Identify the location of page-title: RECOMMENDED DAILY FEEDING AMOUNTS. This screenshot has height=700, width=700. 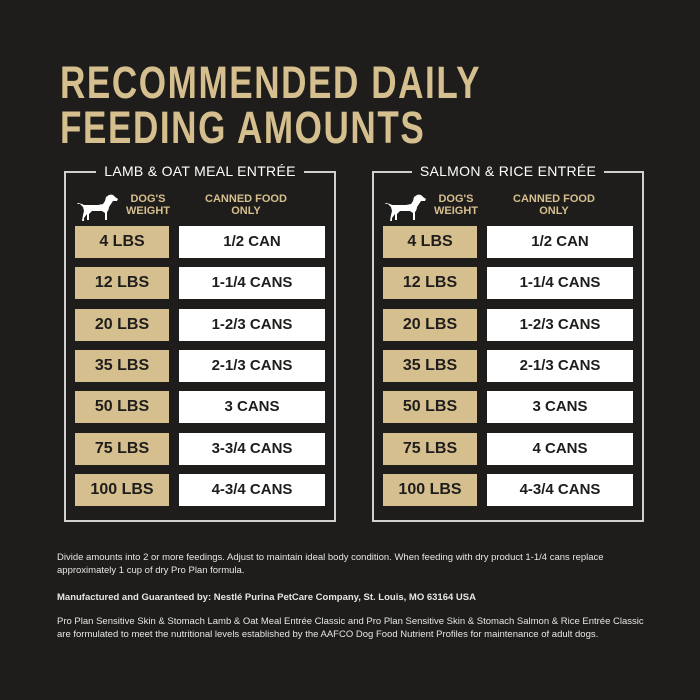
(270, 105).